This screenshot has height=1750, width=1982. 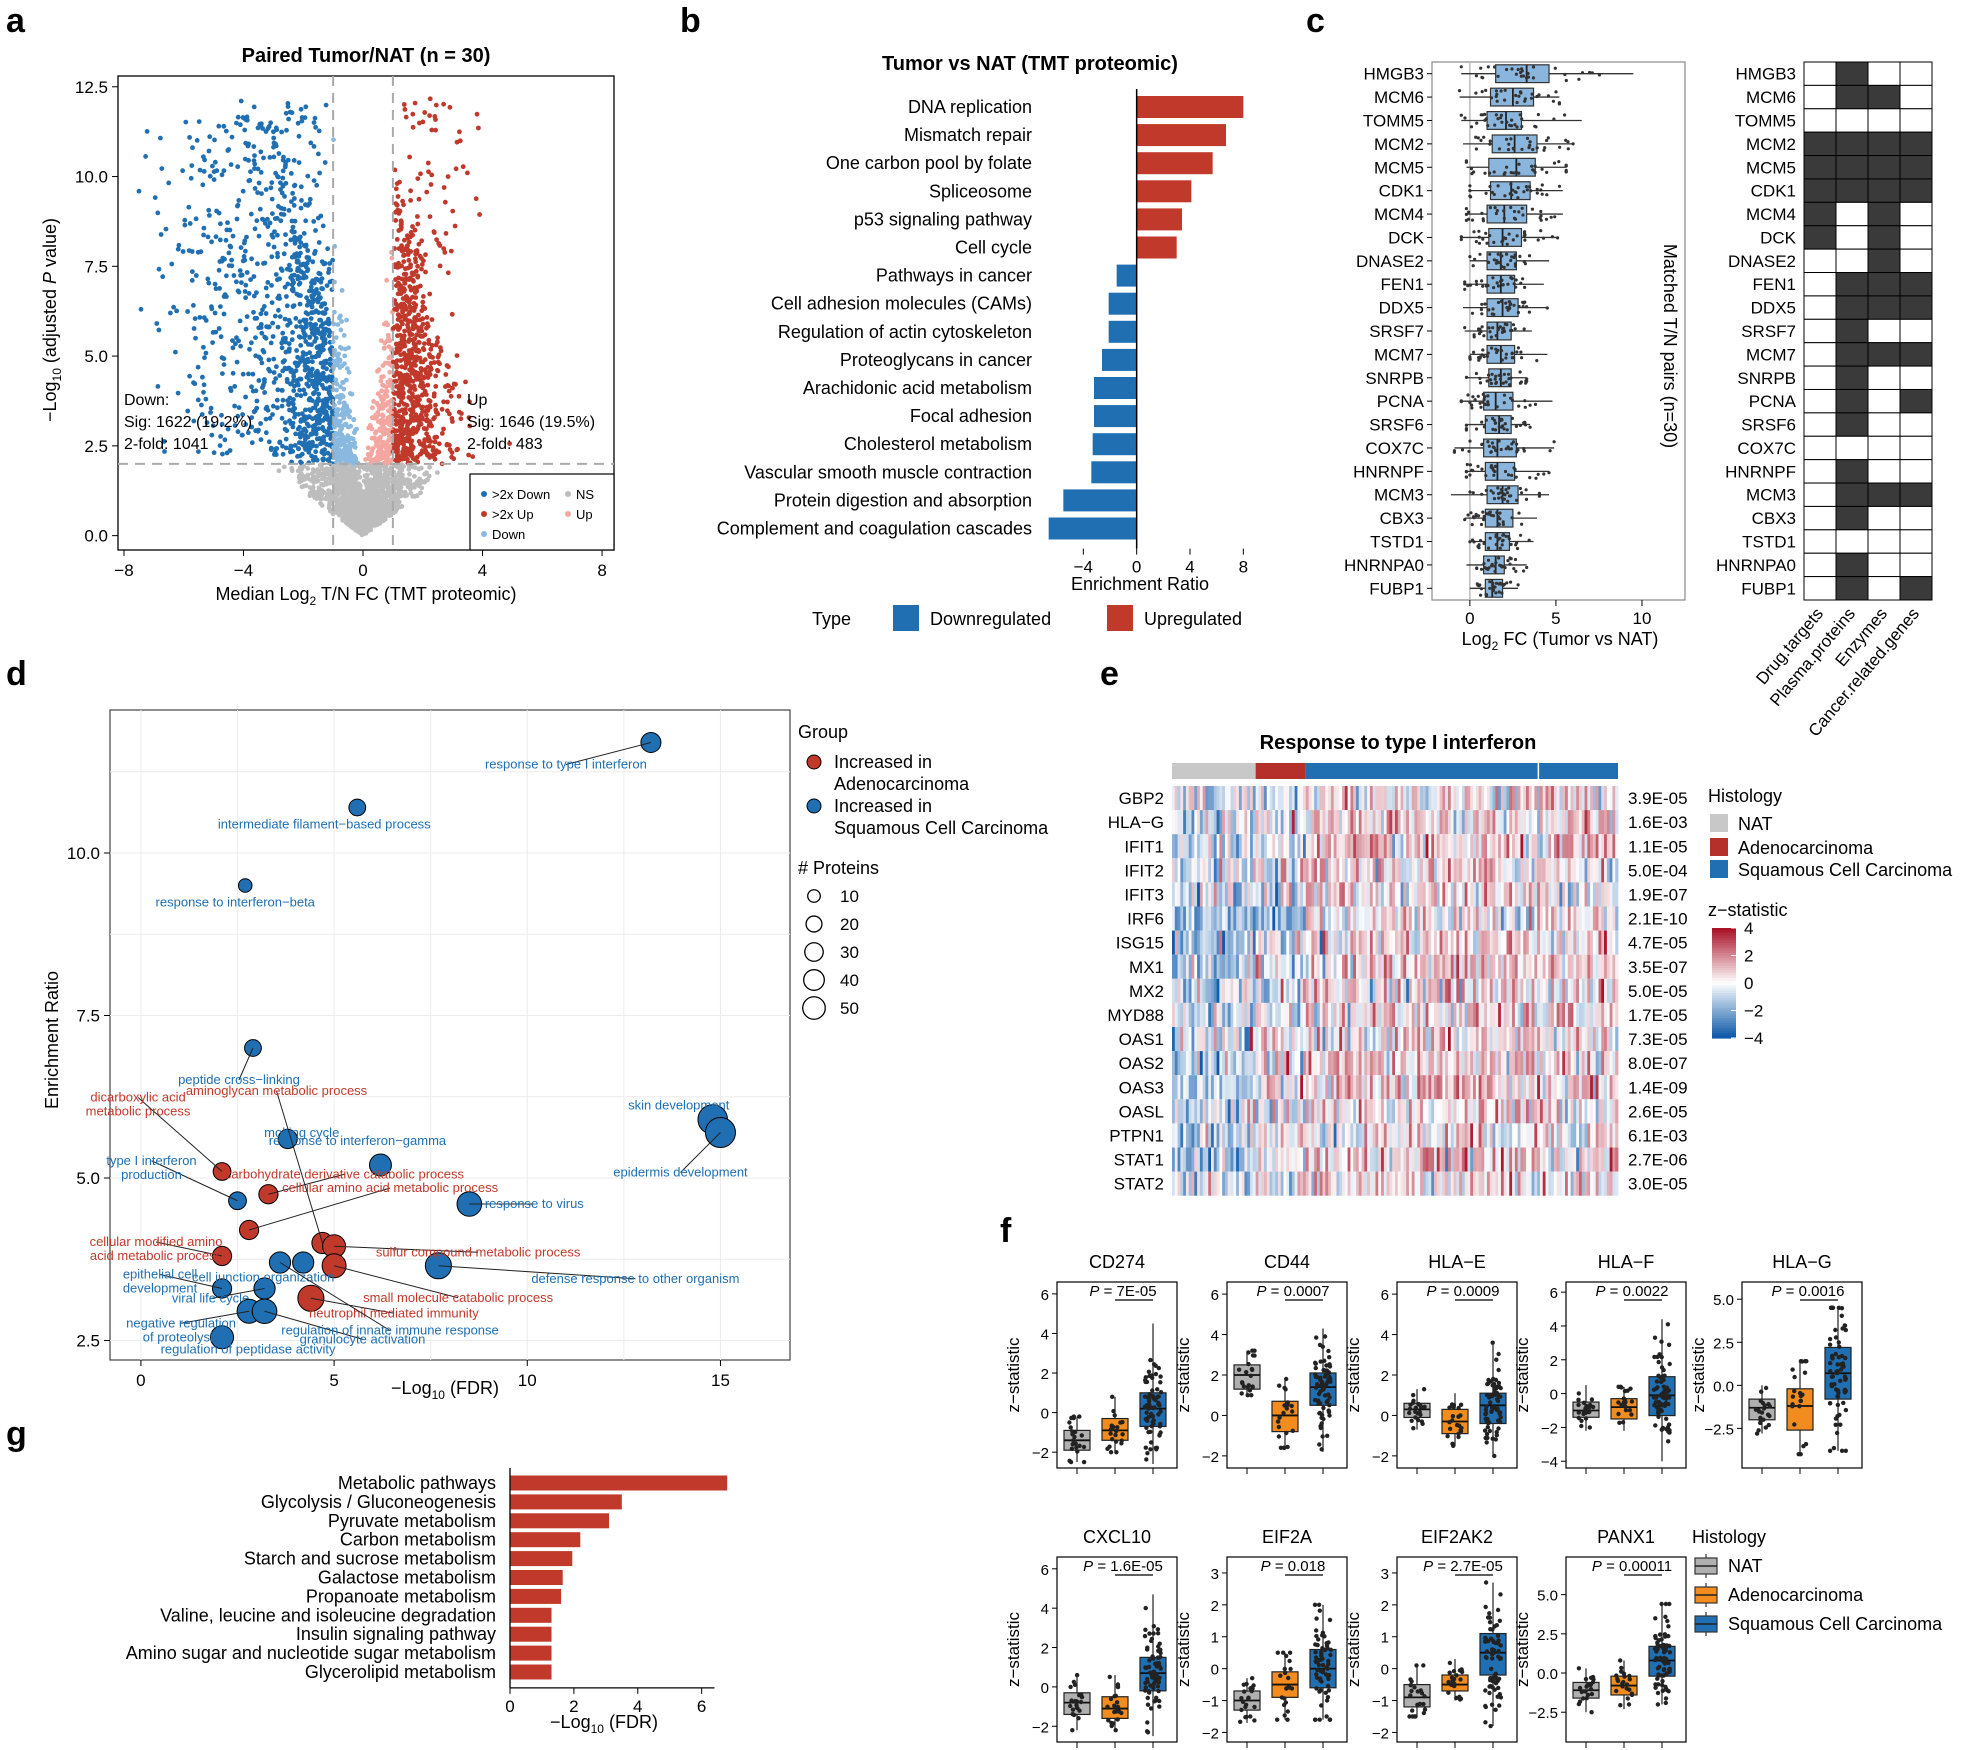 What do you see at coordinates (534, 1203) in the screenshot?
I see `term-label: response to virus` at bounding box center [534, 1203].